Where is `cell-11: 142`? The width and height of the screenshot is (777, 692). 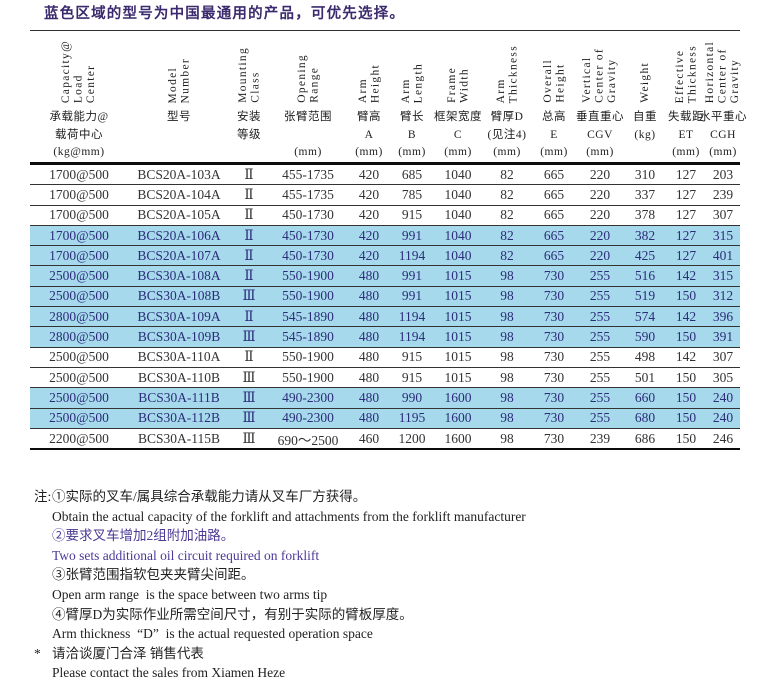
cell-11: 142 is located at coordinates (686, 316).